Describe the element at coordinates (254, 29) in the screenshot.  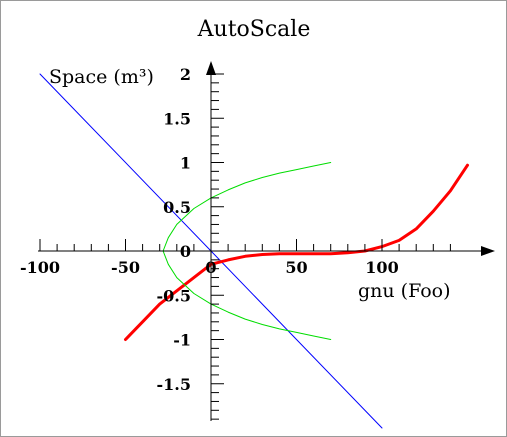
I see `chart-title: AutoScale` at that location.